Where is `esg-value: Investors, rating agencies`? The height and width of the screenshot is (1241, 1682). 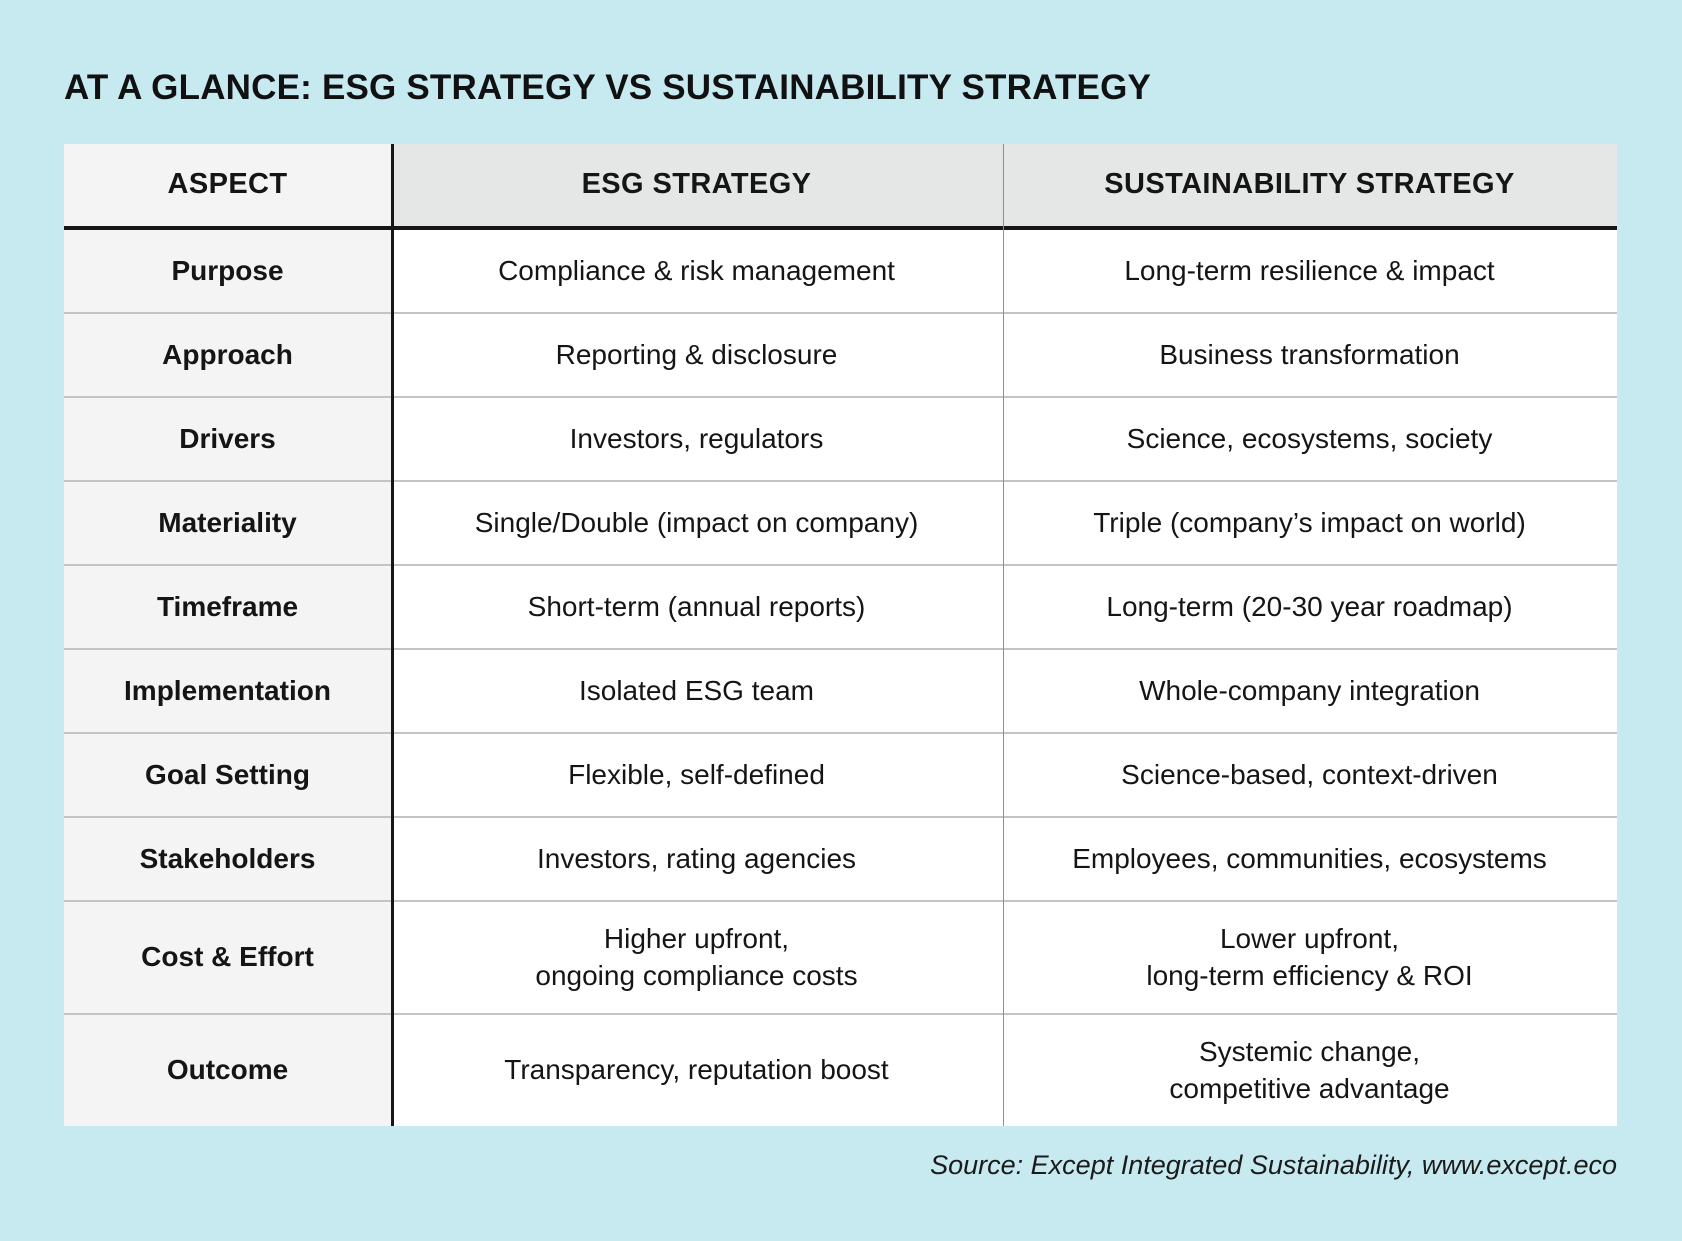
esg-value: Investors, rating agencies is located at coordinates (696, 859).